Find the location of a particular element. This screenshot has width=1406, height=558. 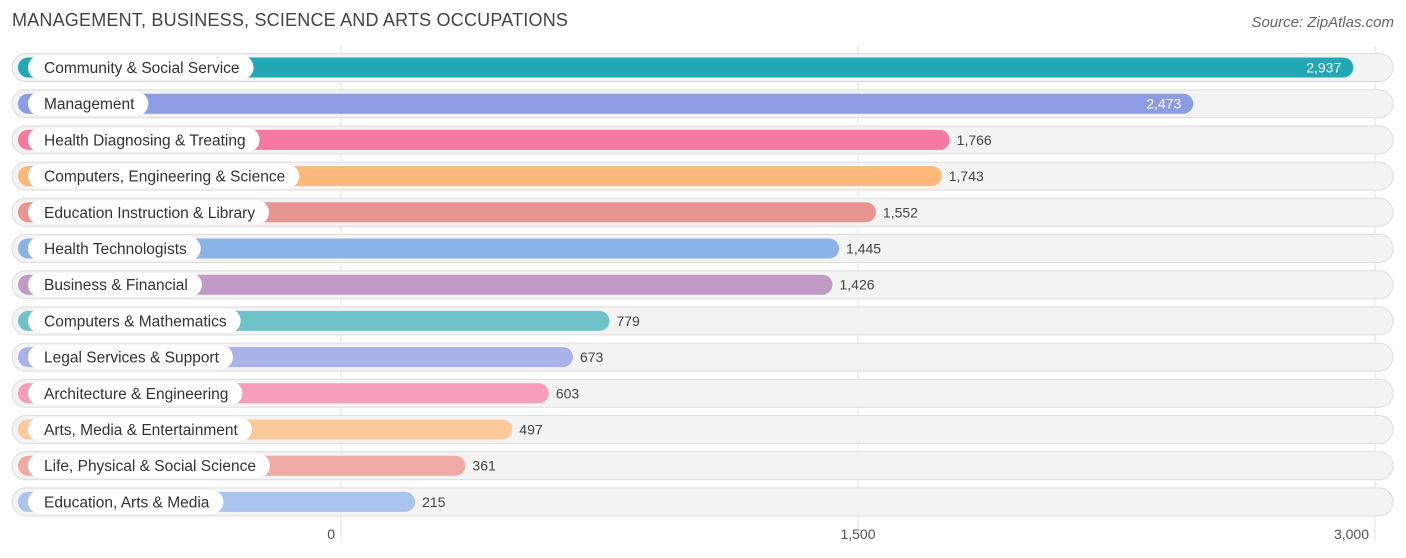

bar-row: Computers, Engineering & Science 1,743 is located at coordinates (702, 176).